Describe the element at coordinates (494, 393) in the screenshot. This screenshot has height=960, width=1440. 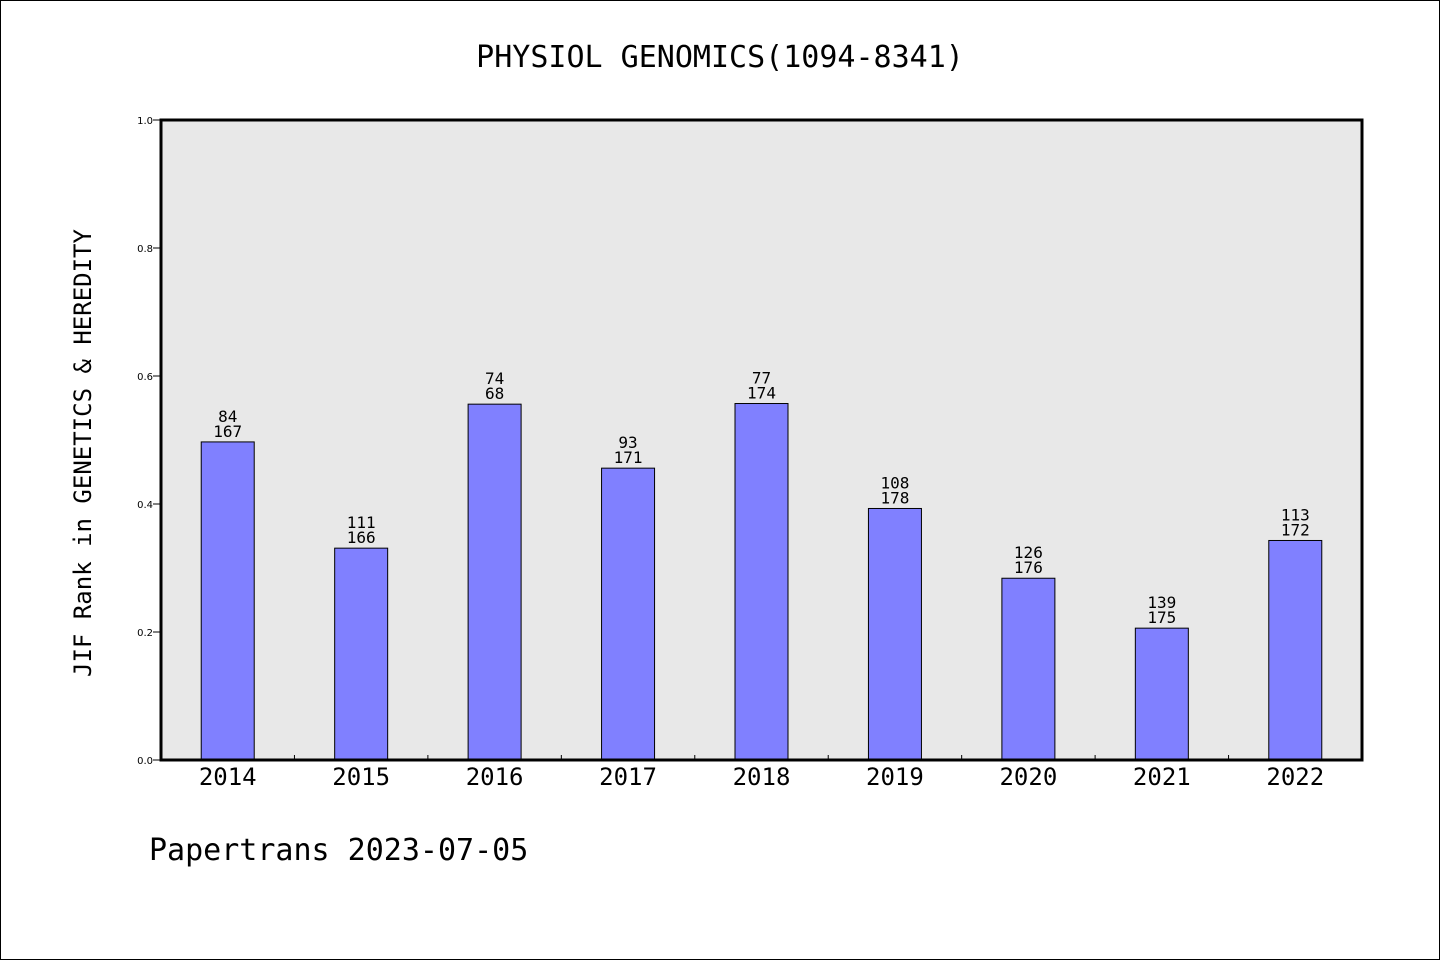
I see `bar-total-label: 68` at that location.